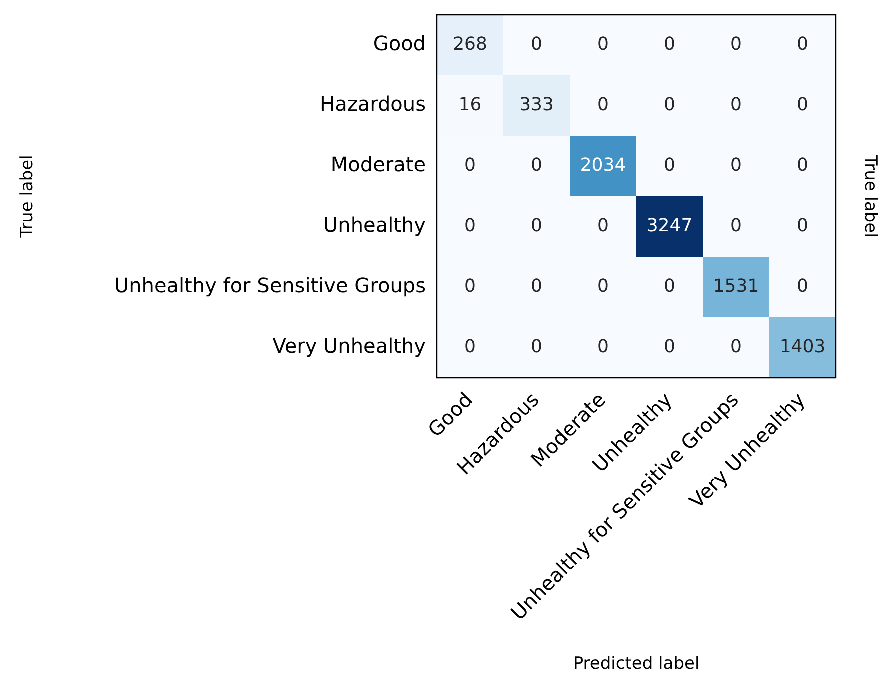 Image resolution: width=884 pixels, height=685 pixels. I want to click on data-label: 3247, so click(669, 225).